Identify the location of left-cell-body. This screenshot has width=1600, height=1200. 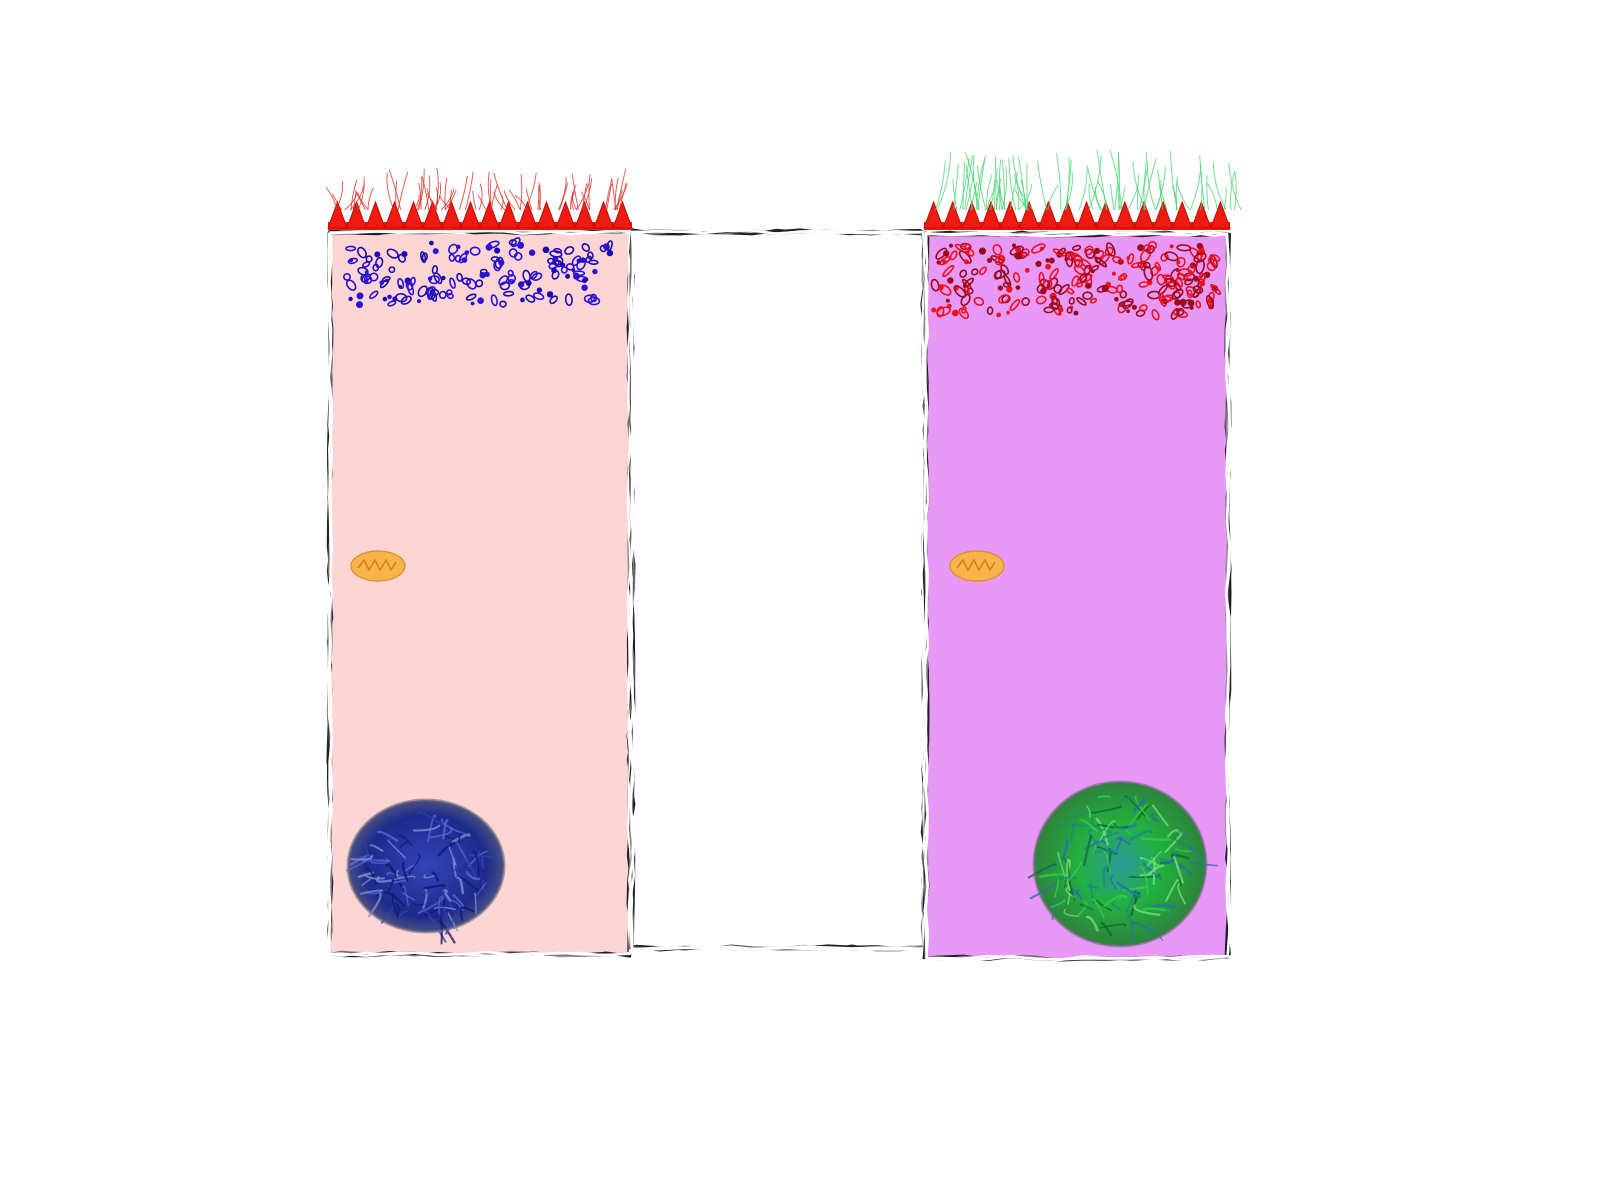
(480, 595).